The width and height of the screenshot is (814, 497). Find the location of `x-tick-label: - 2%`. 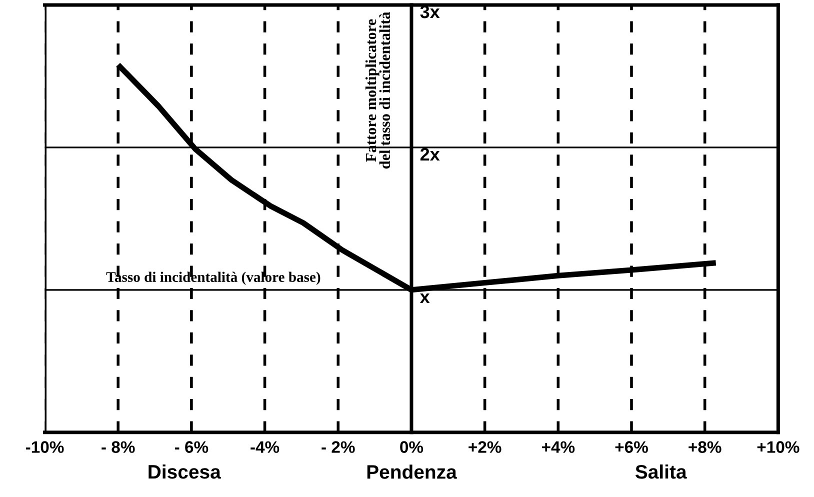

x-tick-label: - 2% is located at coordinates (338, 447).